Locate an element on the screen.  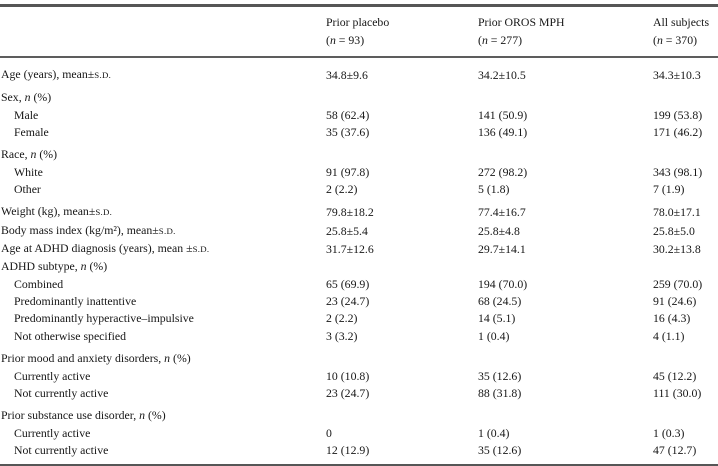
row-label: Predominantly hyperactive–impulsive is located at coordinates (104, 318).